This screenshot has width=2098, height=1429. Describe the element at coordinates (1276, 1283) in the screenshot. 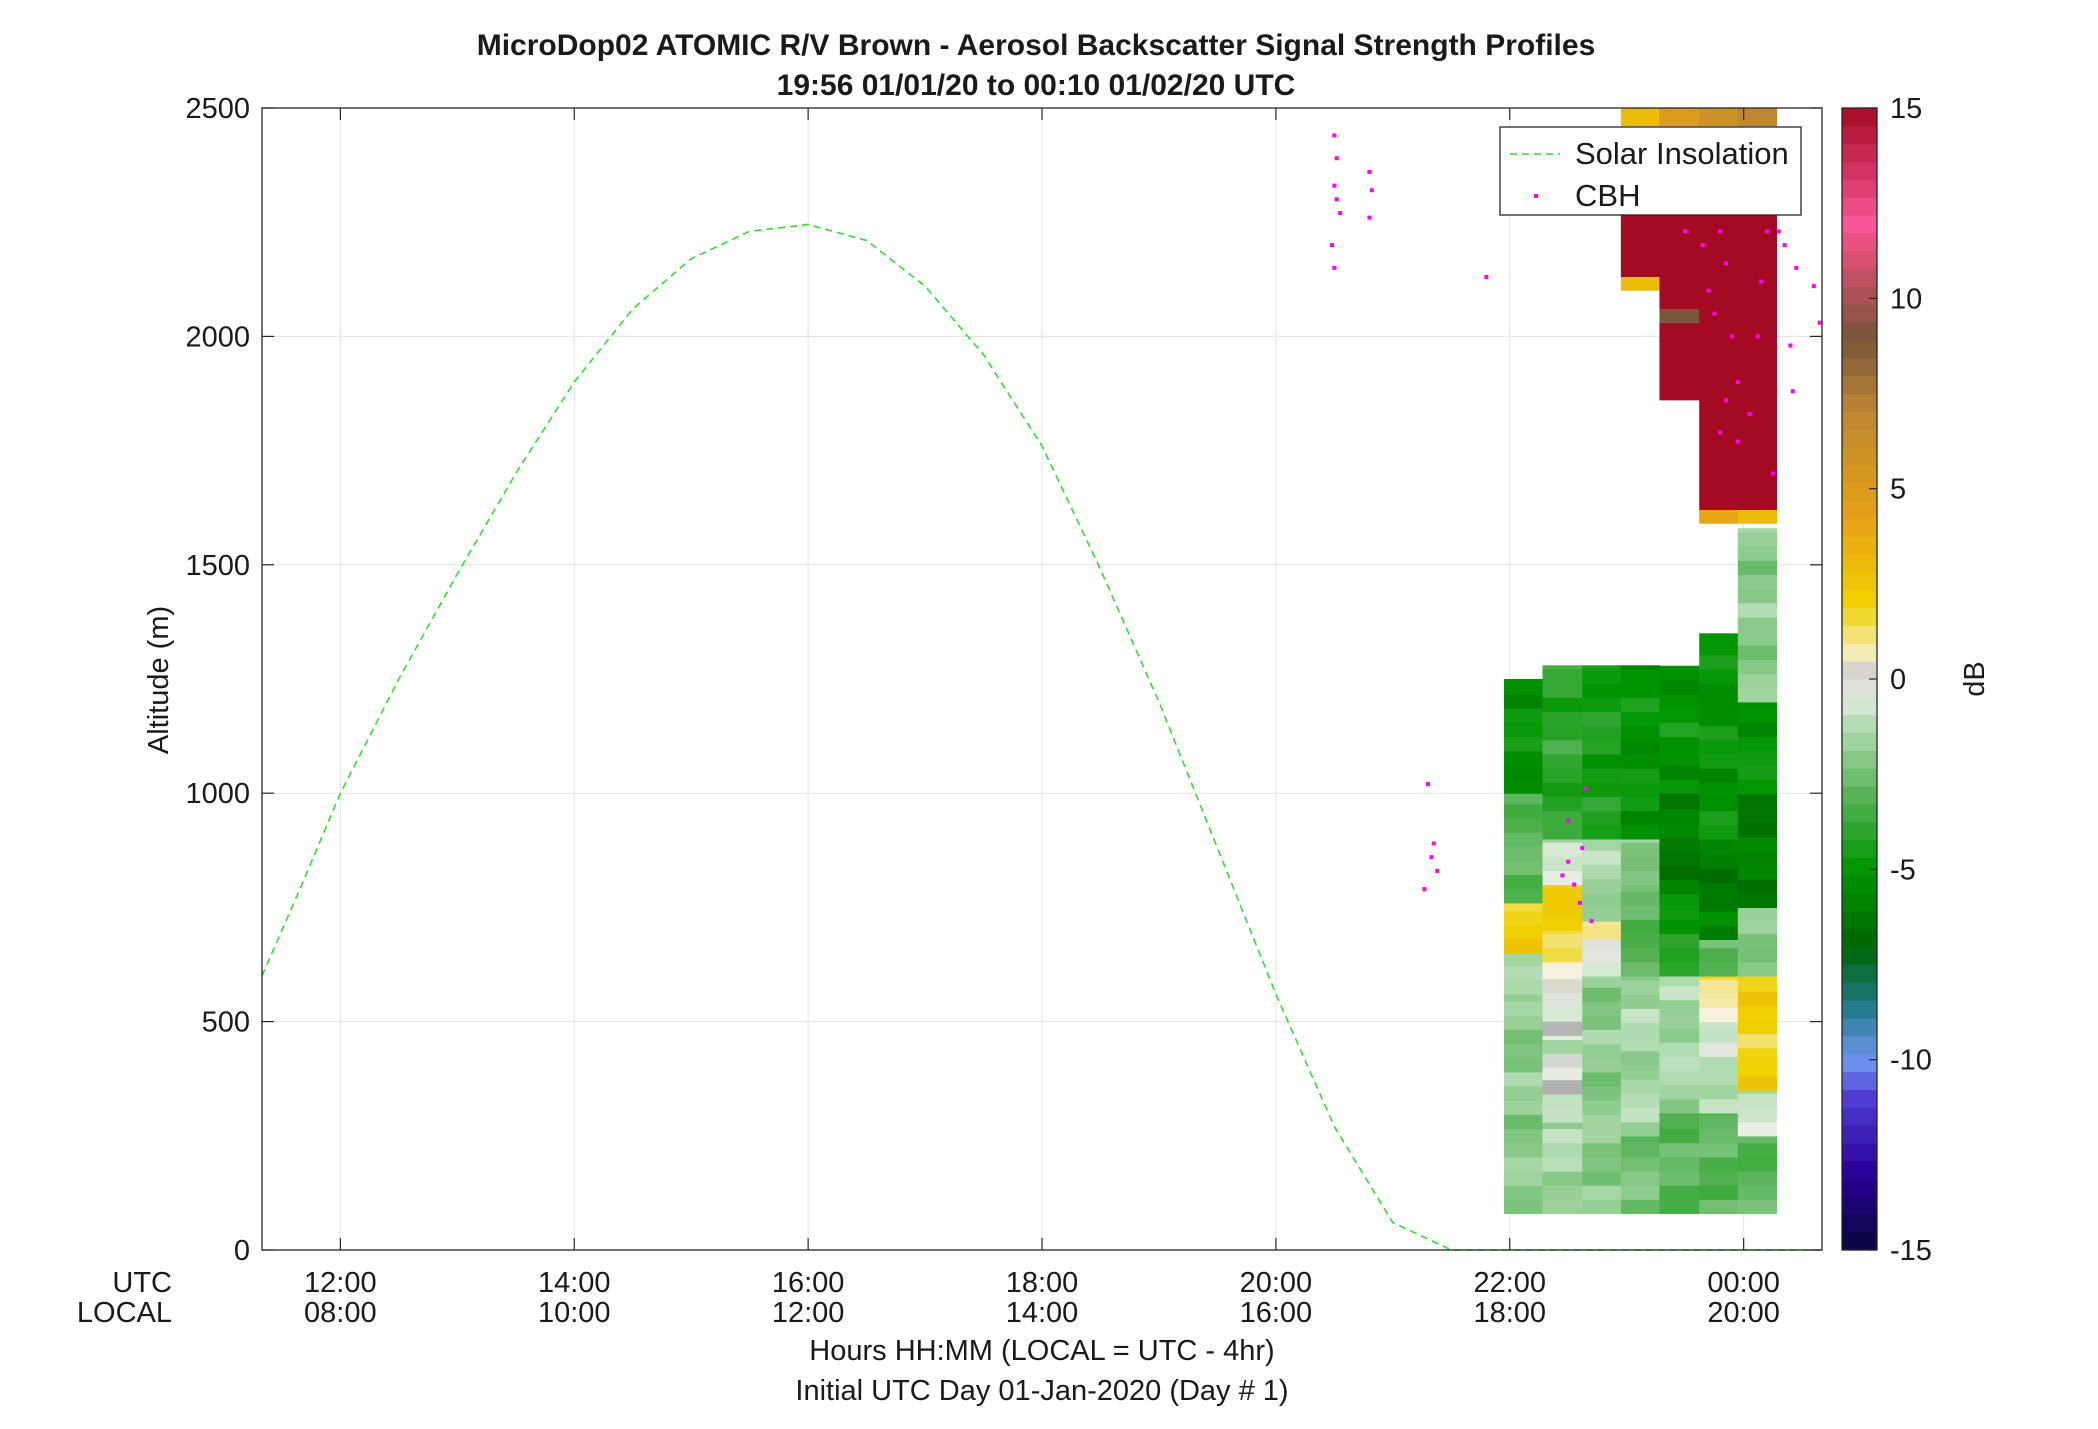

I see `x-tick-label-utc: 20:00` at that location.